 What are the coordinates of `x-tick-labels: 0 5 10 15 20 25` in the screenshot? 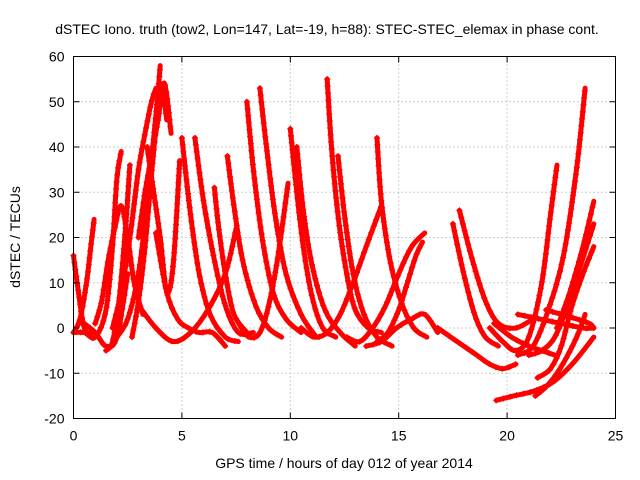 It's located at (347, 436).